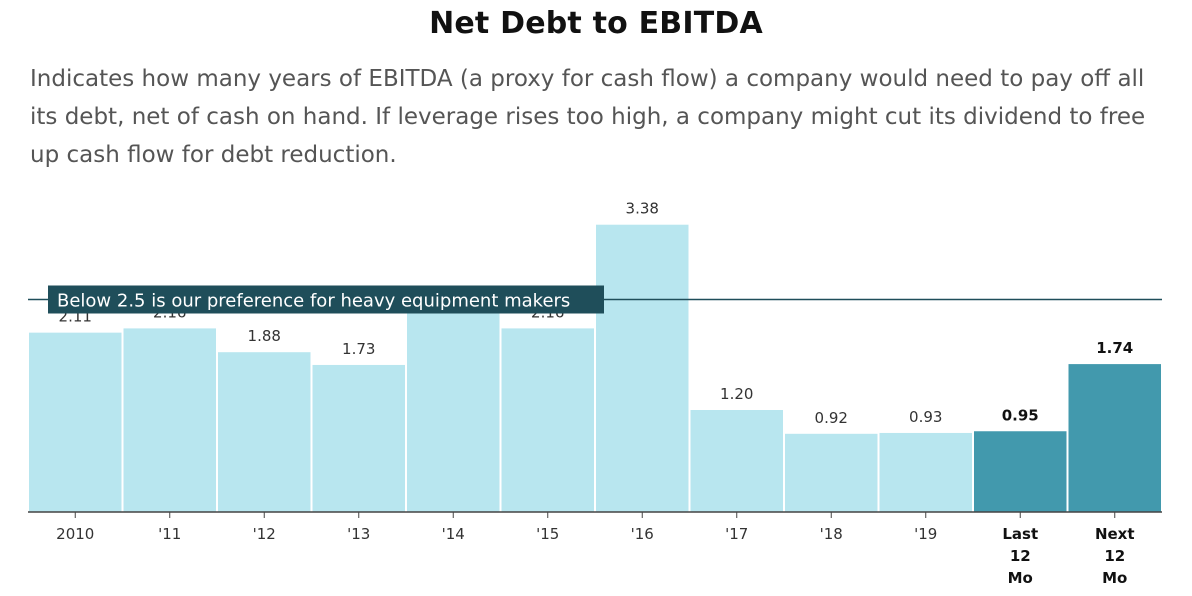 This screenshot has width=1192, height=596. Describe the element at coordinates (358, 349) in the screenshot. I see `bar-value-label-3: 1.73` at that location.